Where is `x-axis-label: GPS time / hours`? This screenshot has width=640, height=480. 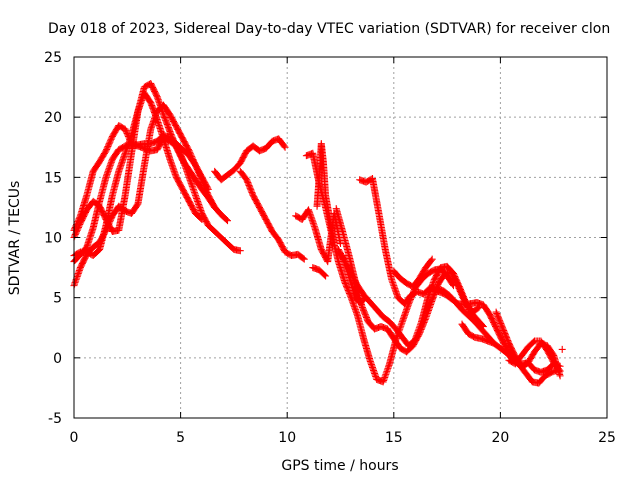 x-axis-label: GPS time / hours is located at coordinates (339, 466).